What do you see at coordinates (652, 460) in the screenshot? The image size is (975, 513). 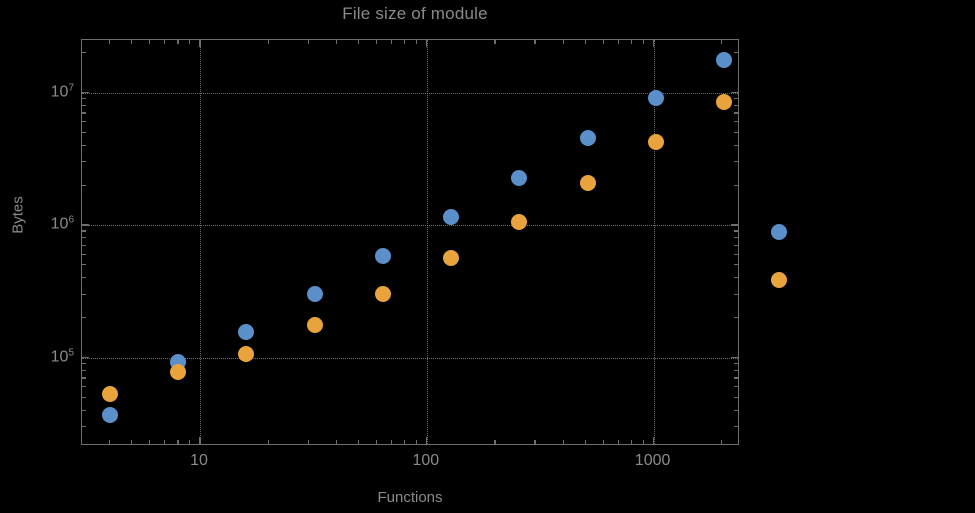 I see `x-axis-tick-label: 1000` at bounding box center [652, 460].